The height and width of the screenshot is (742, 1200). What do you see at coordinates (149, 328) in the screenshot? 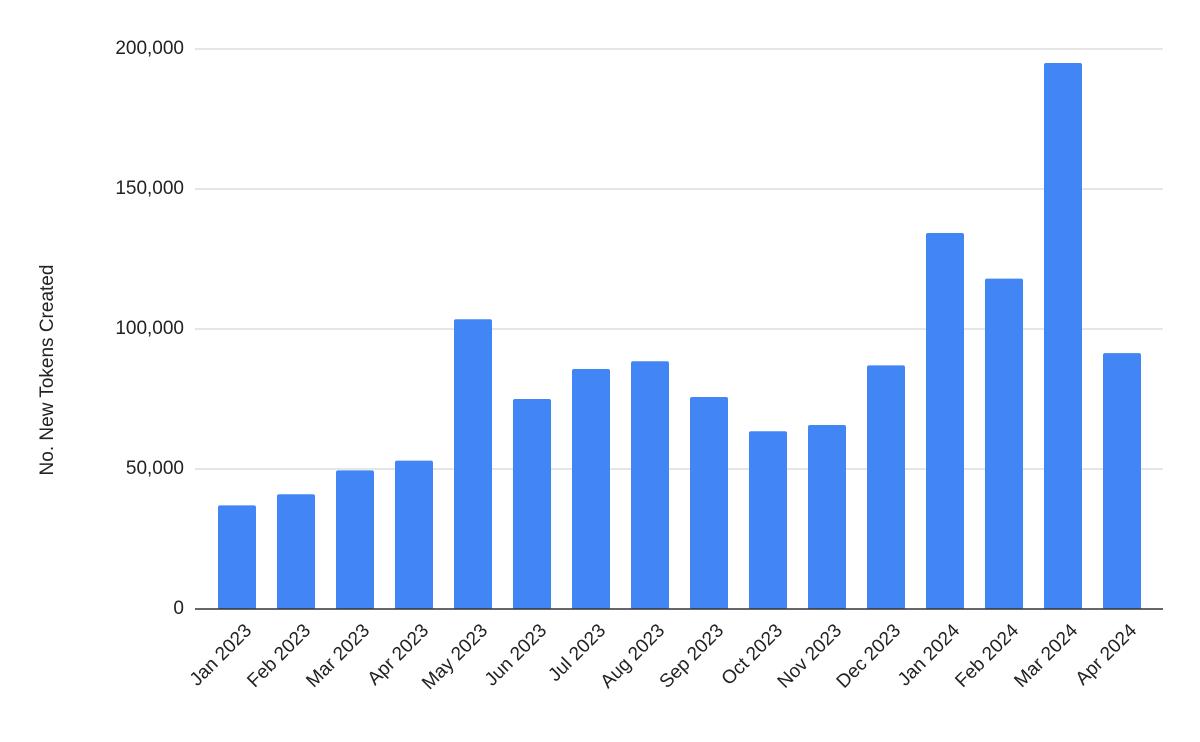
I see `y-tick-label: 100,000` at bounding box center [149, 328].